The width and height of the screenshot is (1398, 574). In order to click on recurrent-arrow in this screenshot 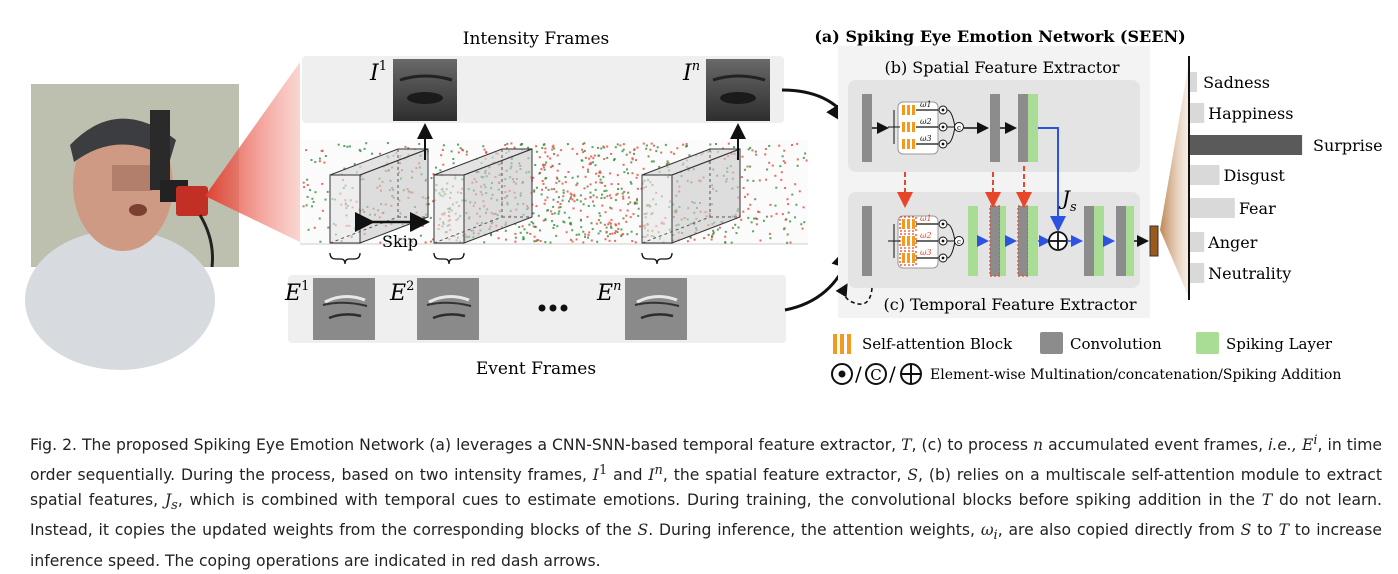, I will do `click(854, 294)`.